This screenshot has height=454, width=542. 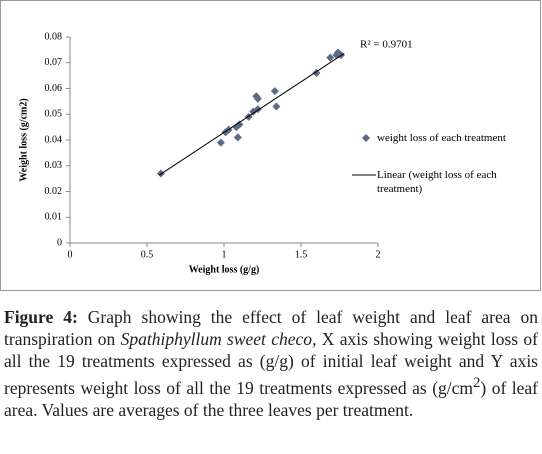 What do you see at coordinates (54, 114) in the screenshot?
I see `y-tick-label: 0.05` at bounding box center [54, 114].